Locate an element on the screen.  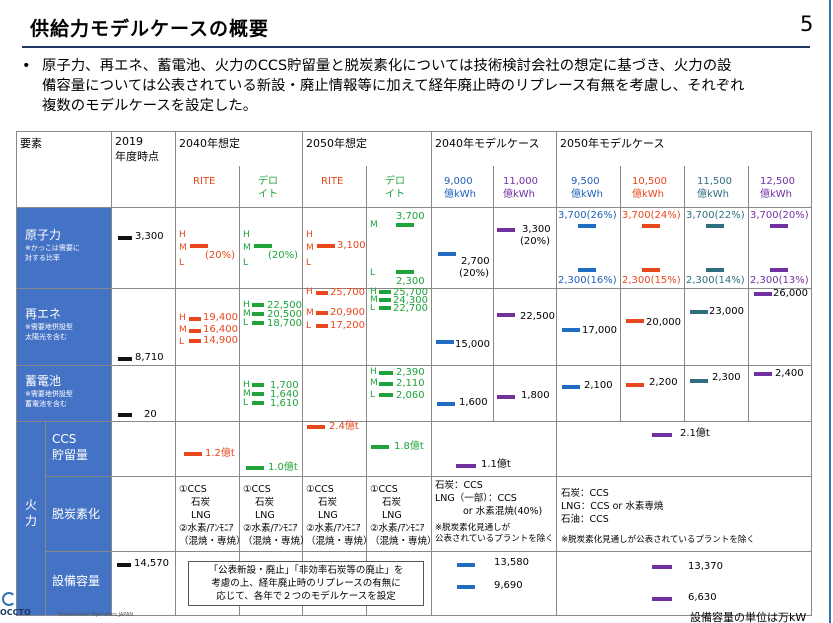
nuclear-rite40-m: M is located at coordinates (183, 248).